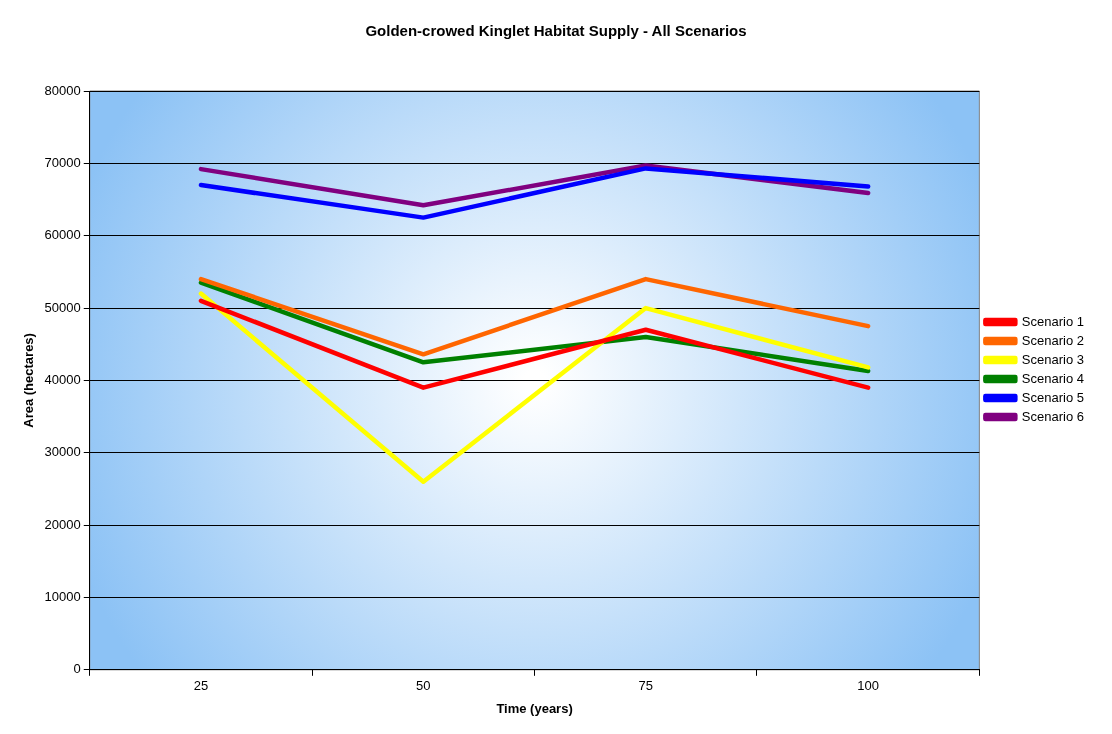  Describe the element at coordinates (645, 686) in the screenshot. I see `x-tick-label: 75` at that location.